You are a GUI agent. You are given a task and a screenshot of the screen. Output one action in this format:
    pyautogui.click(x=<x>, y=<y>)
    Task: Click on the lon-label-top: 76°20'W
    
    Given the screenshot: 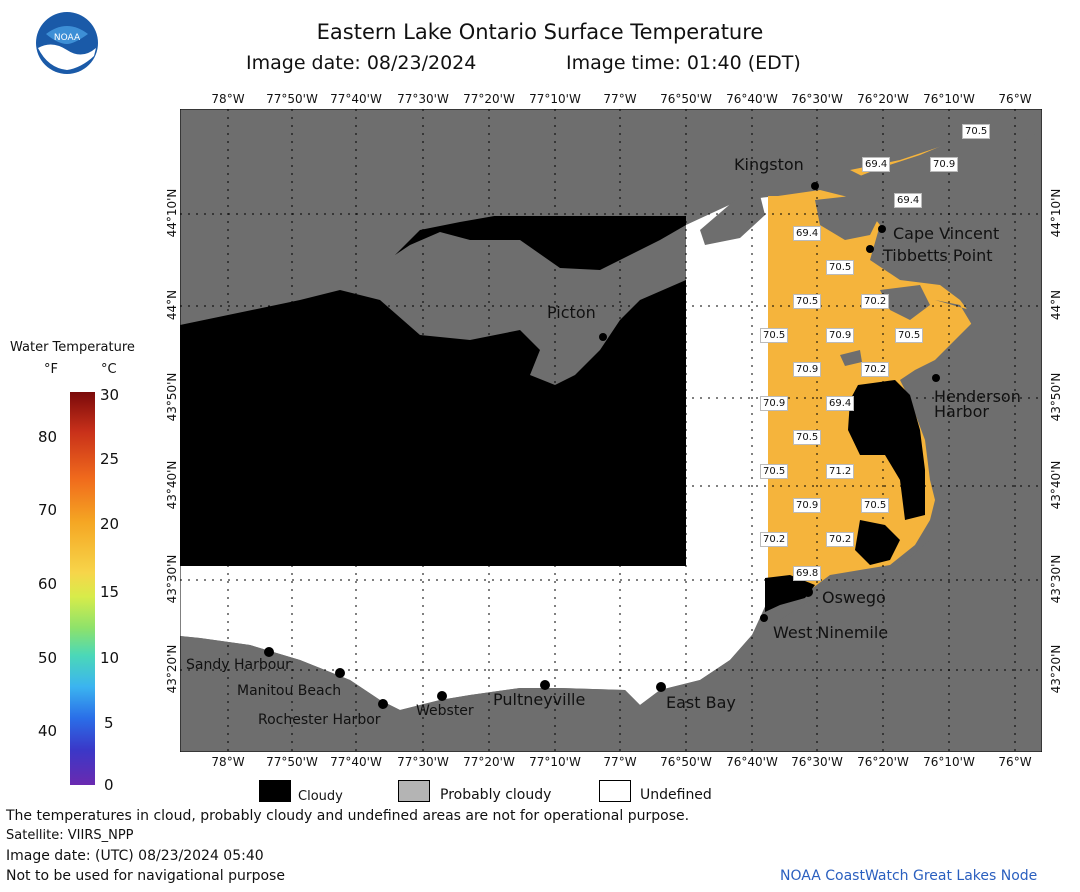 What is the action you would take?
    pyautogui.click(x=883, y=99)
    